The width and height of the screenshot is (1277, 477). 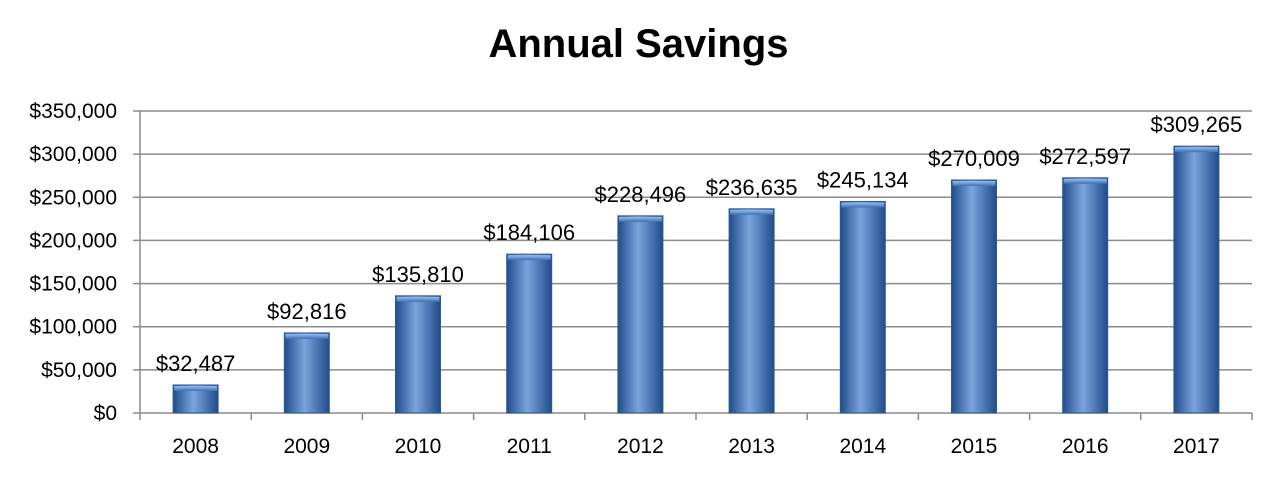 What do you see at coordinates (1085, 295) in the screenshot?
I see `bar-2016` at bounding box center [1085, 295].